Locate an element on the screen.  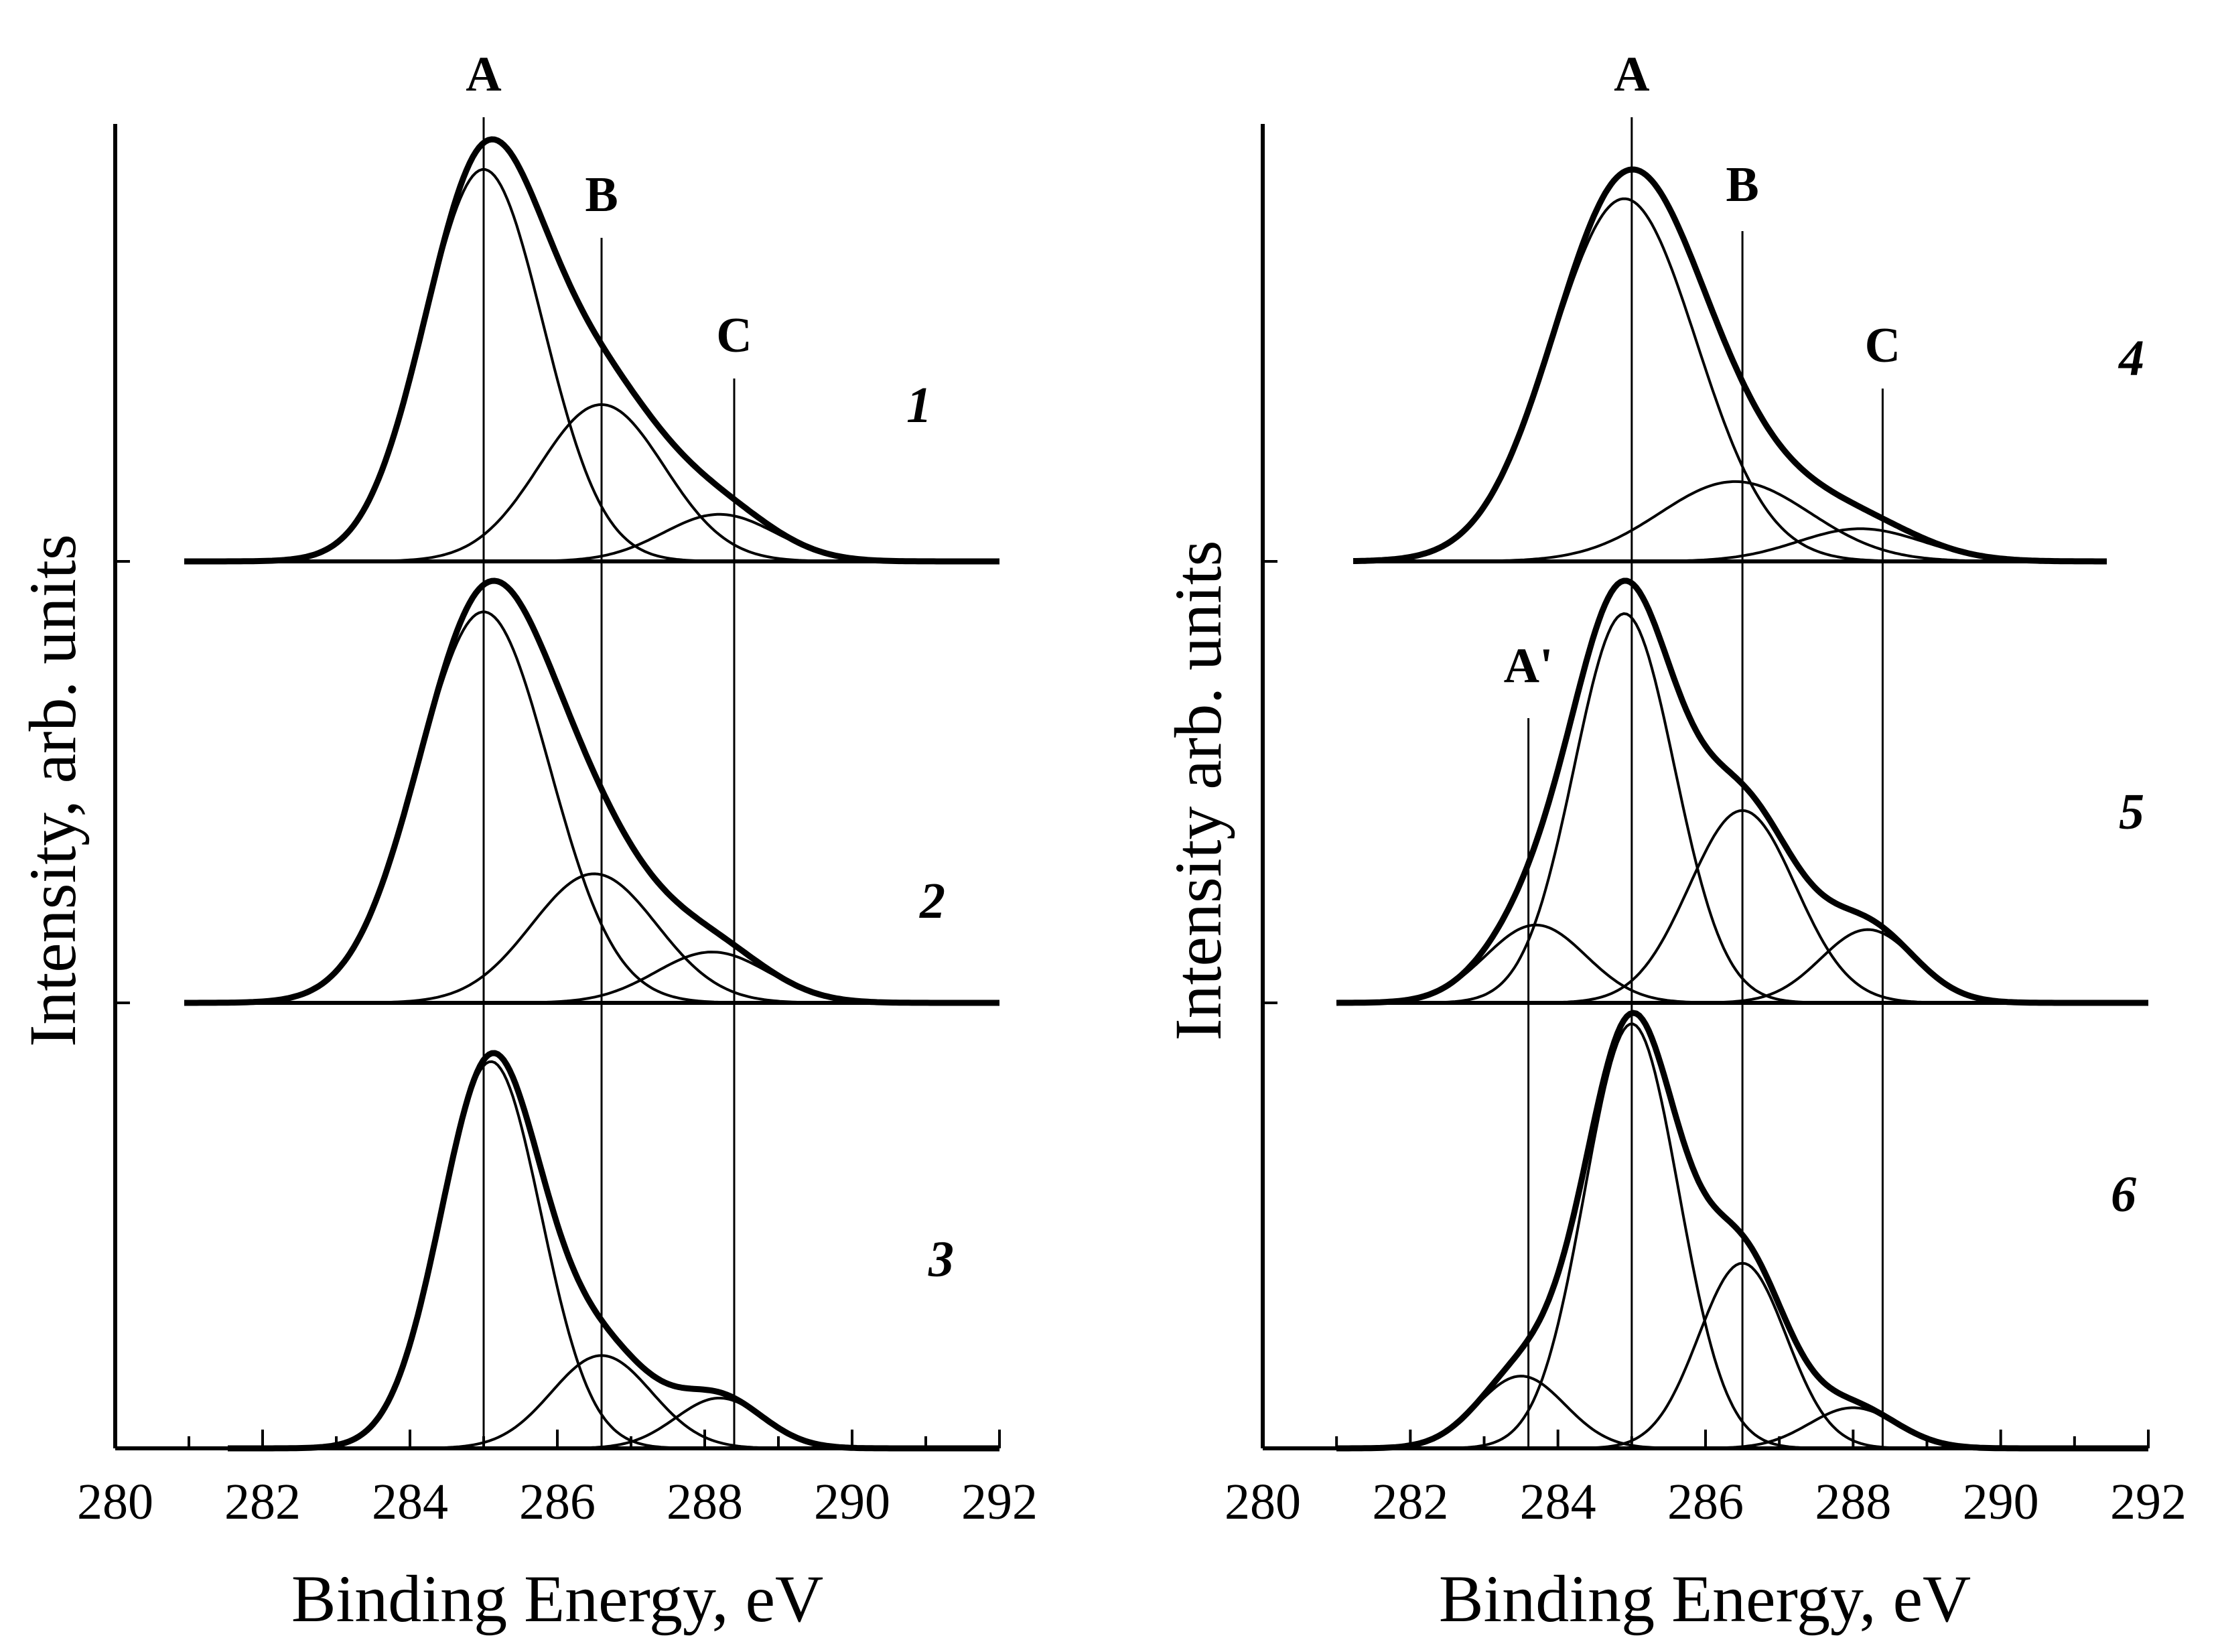
spectrum-4: 4 is located at coordinates (1748, 365).